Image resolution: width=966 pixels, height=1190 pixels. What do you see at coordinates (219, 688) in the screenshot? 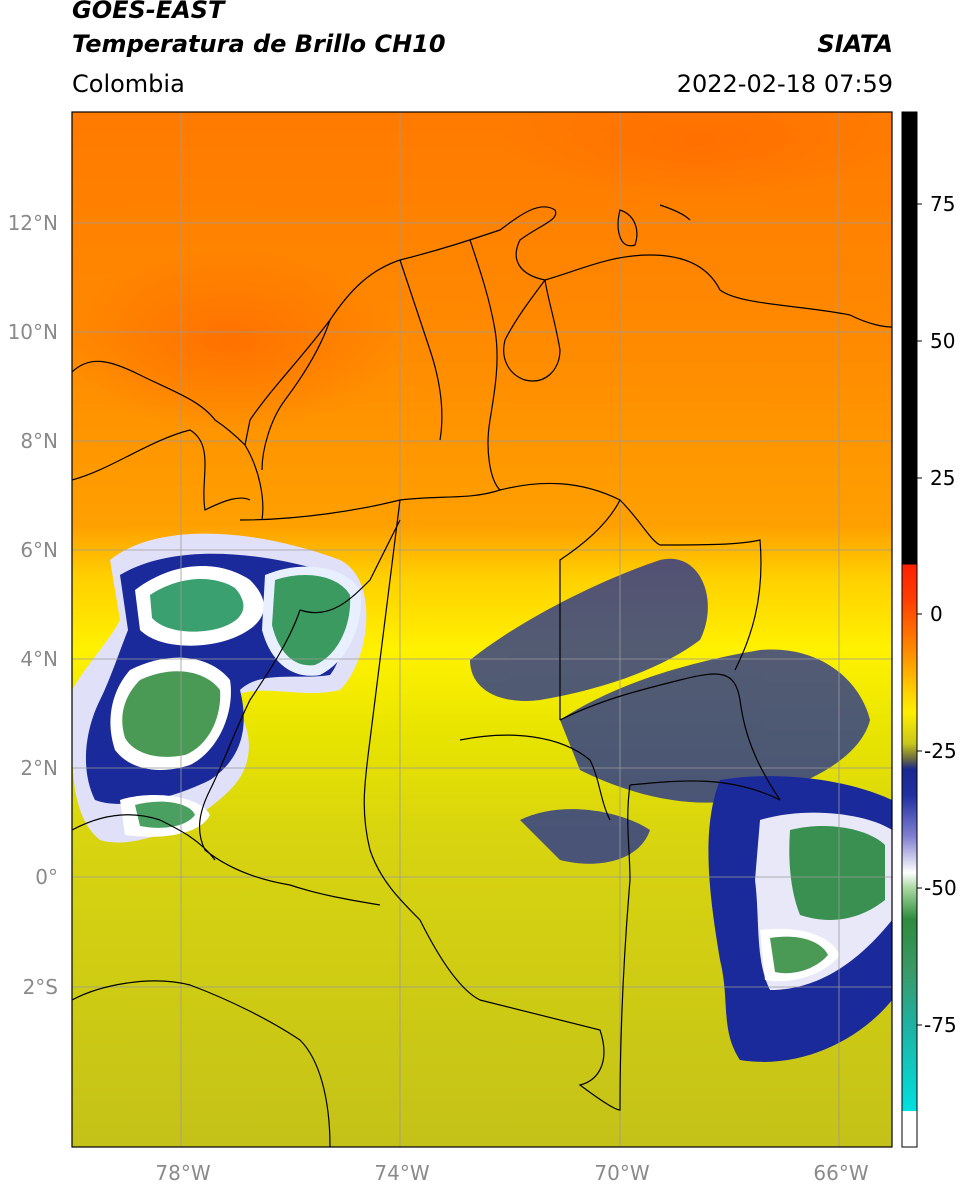
I see `cloud-cluster-northwest` at bounding box center [219, 688].